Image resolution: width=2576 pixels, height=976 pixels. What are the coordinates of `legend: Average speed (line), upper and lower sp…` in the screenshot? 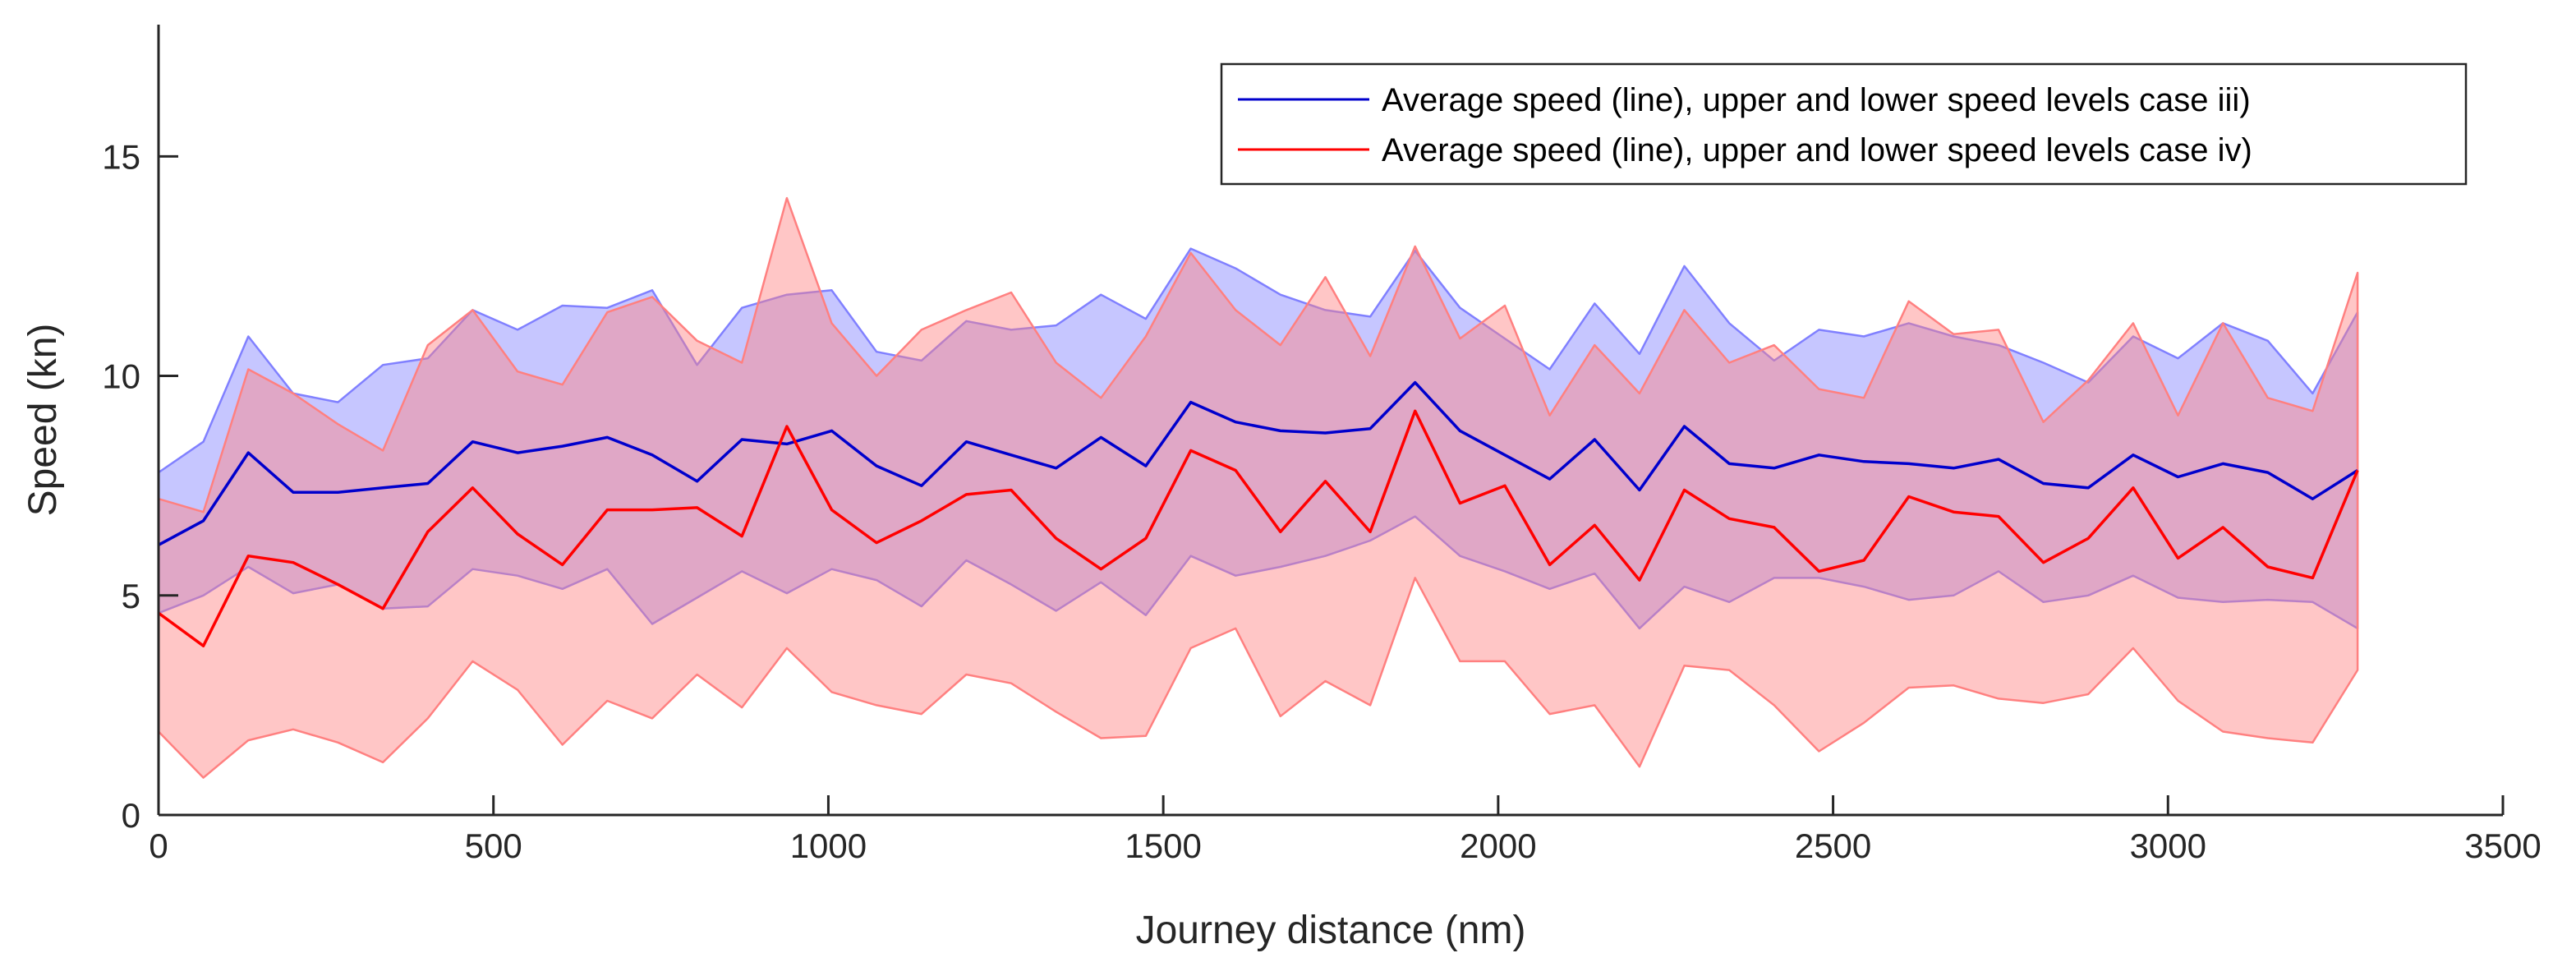 It's located at (1844, 124).